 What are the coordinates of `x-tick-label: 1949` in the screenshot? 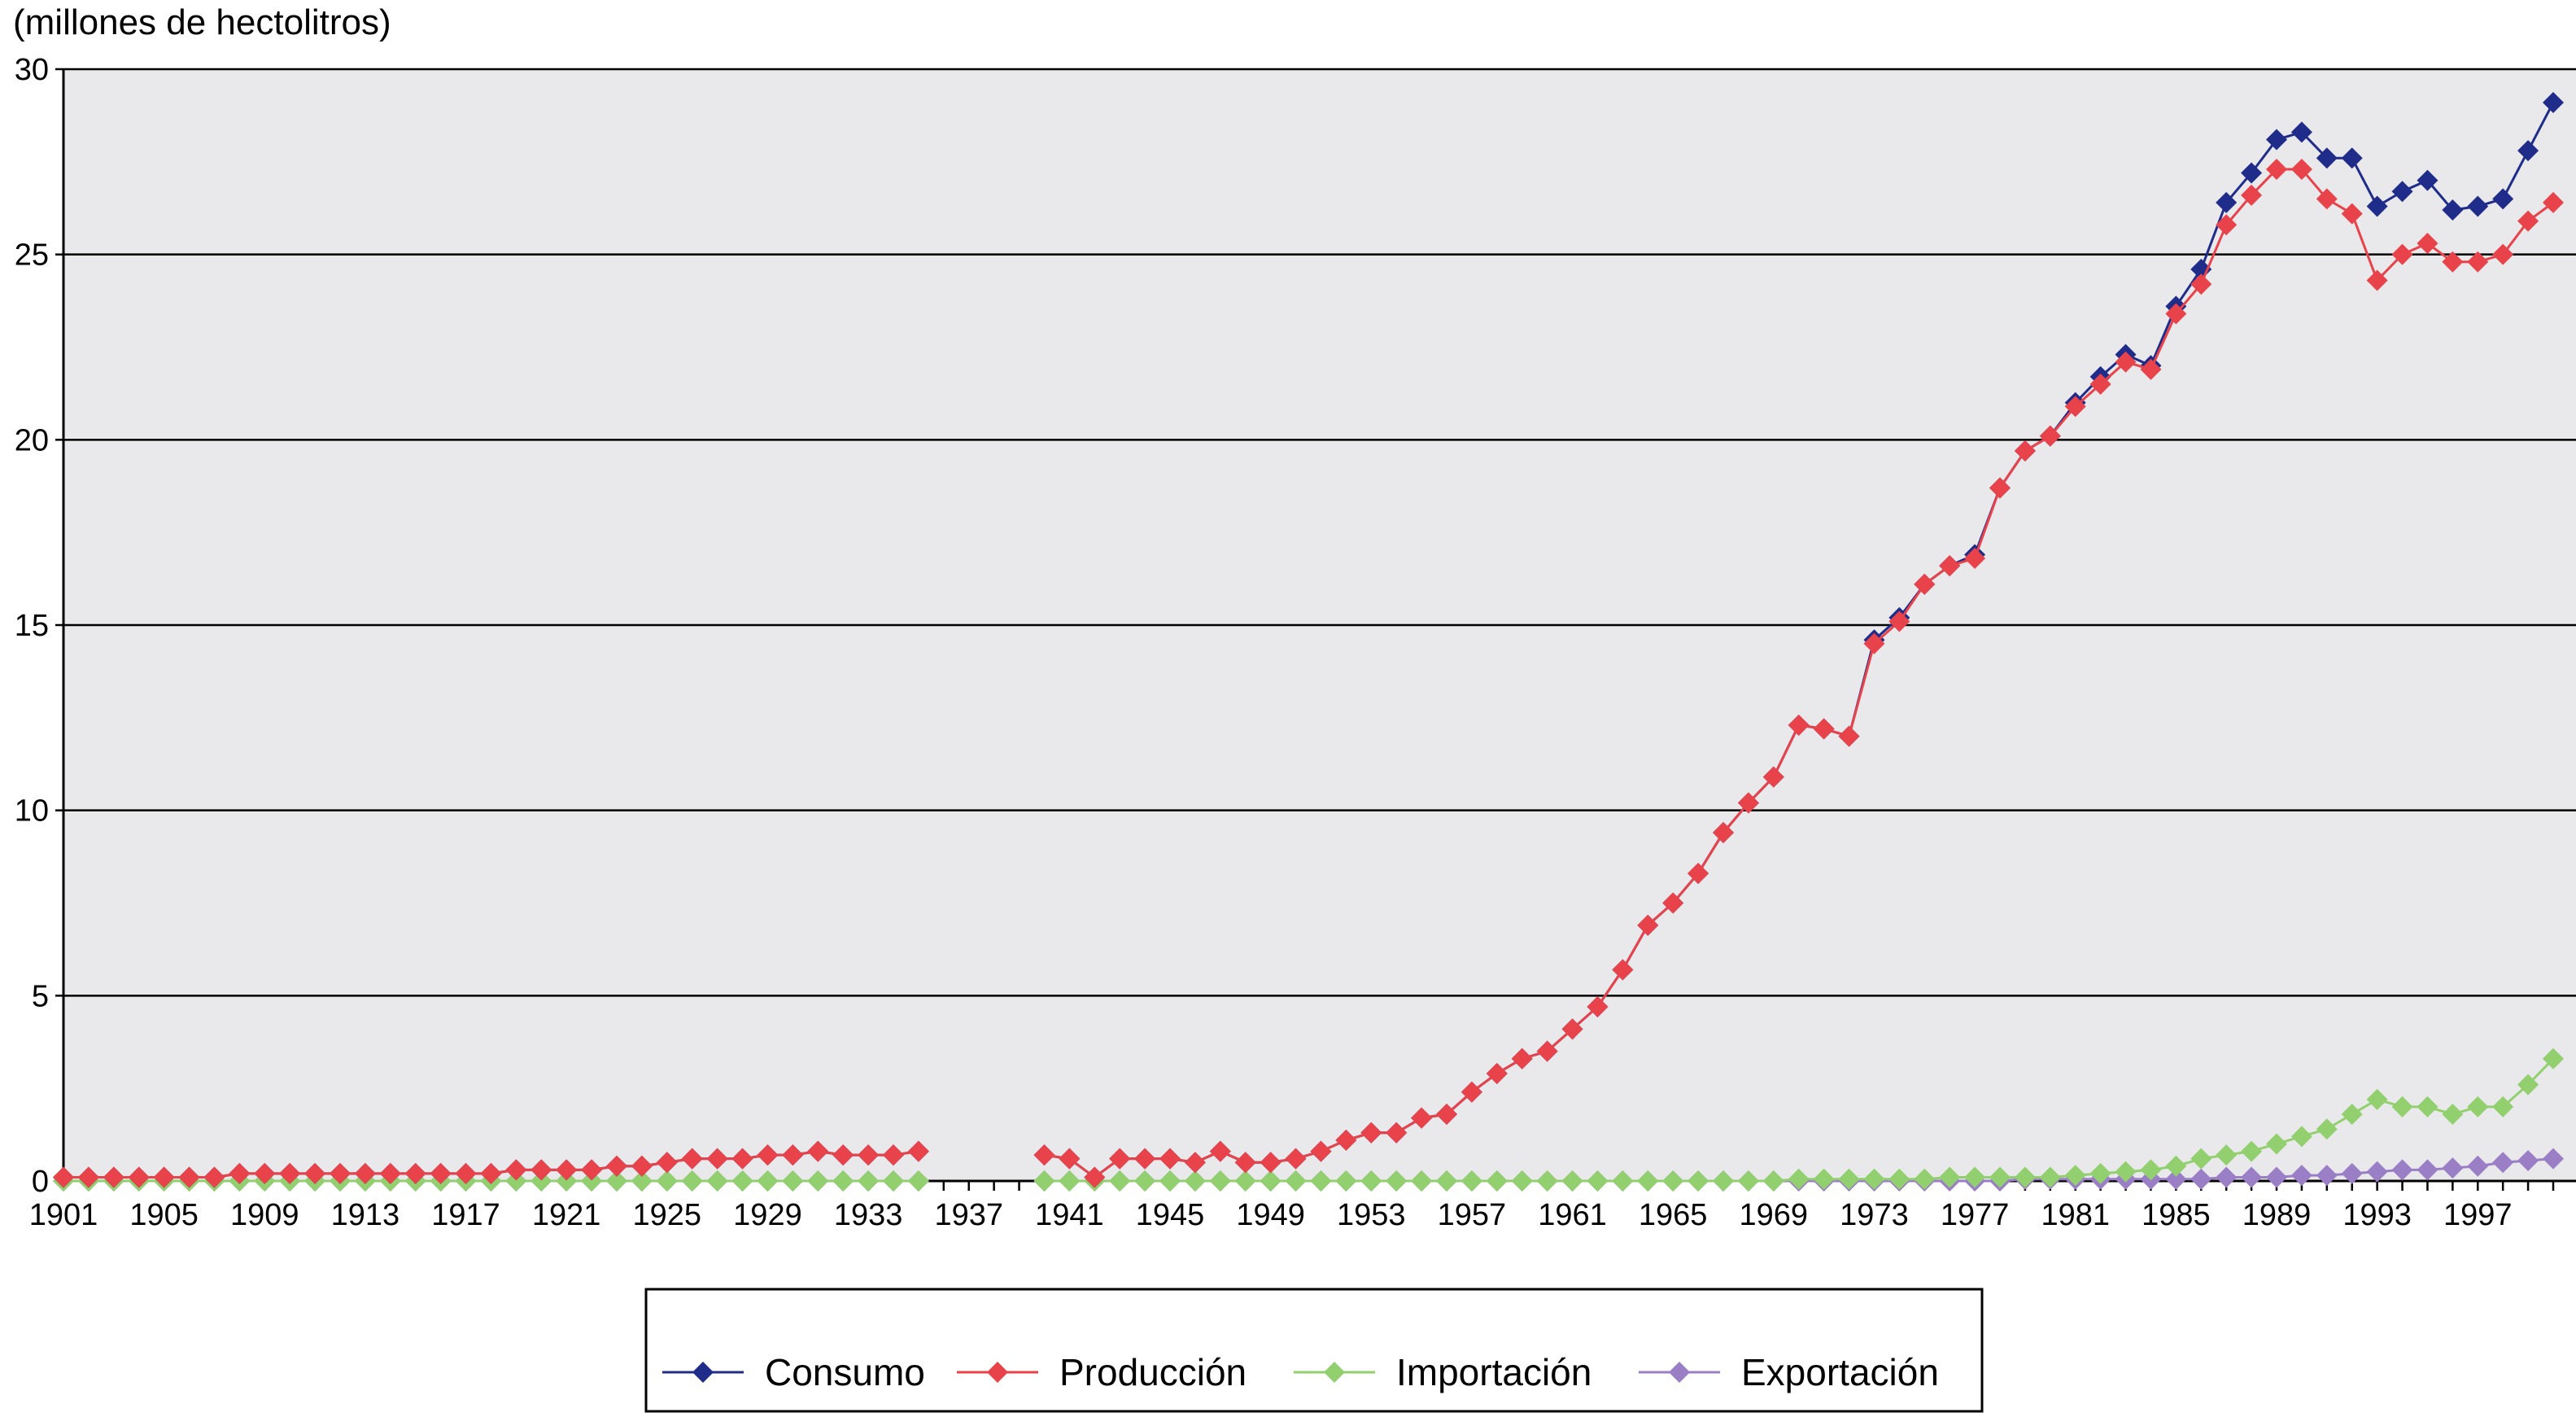 It's located at (1270, 1215).